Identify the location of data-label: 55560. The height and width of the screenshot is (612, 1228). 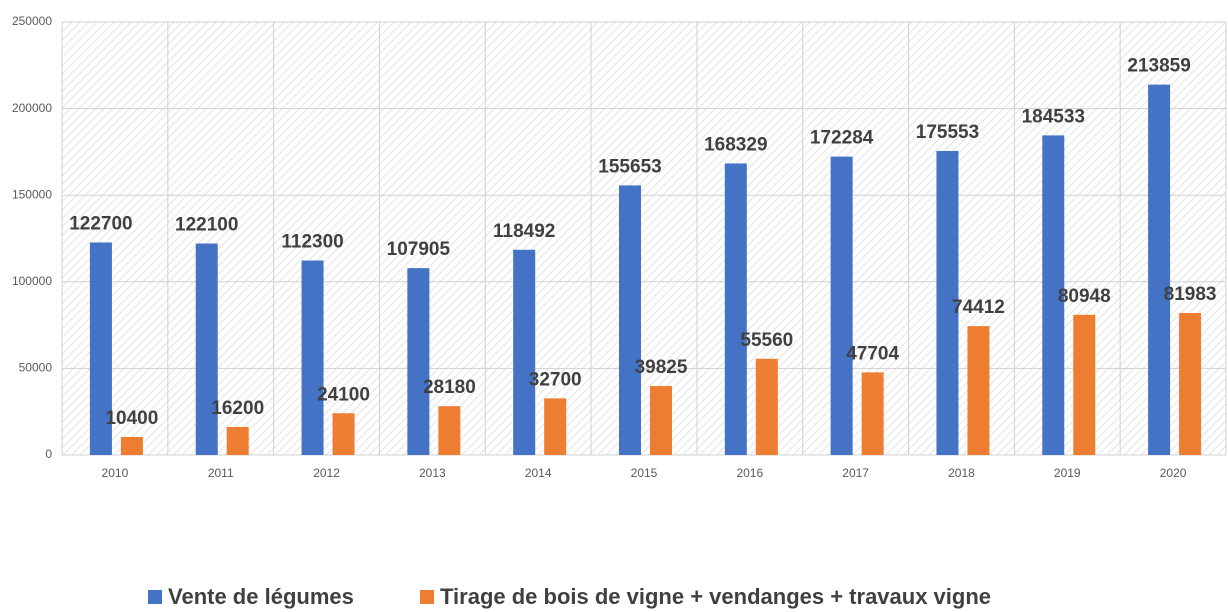
(766, 340).